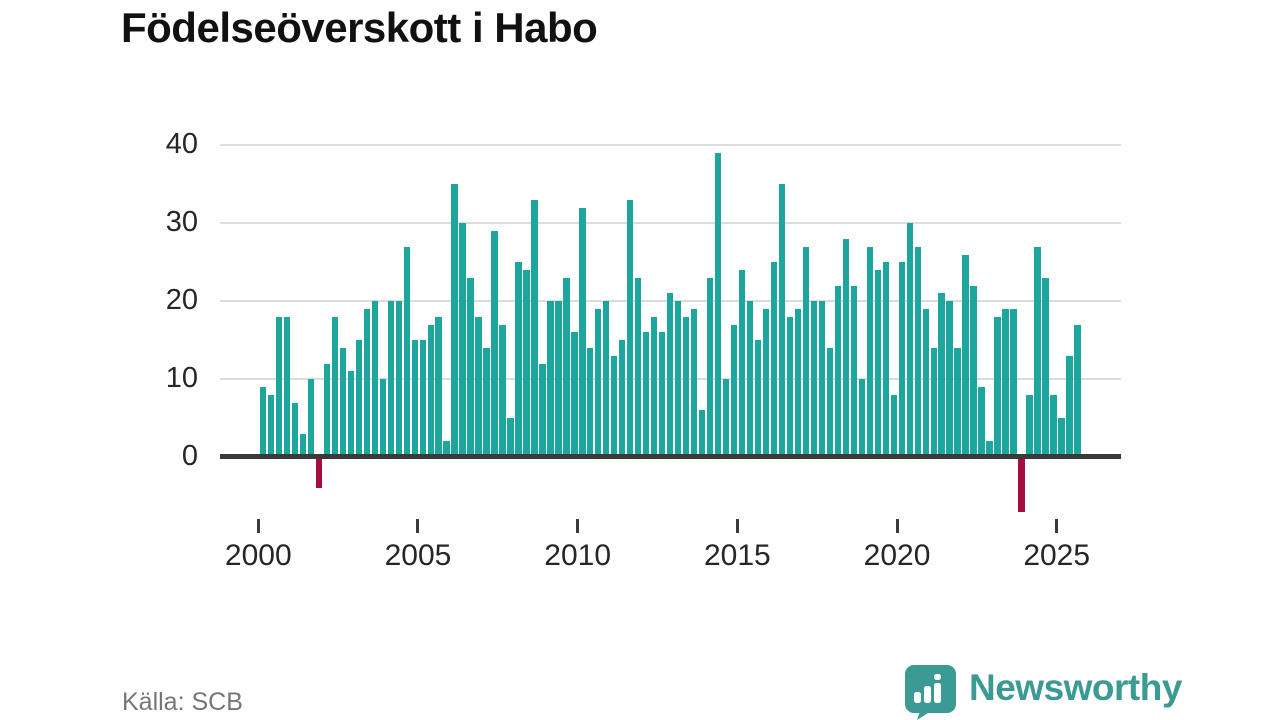 This screenshot has height=720, width=1280. Describe the element at coordinates (181, 222) in the screenshot. I see `y-axis-label-30: 30` at that location.